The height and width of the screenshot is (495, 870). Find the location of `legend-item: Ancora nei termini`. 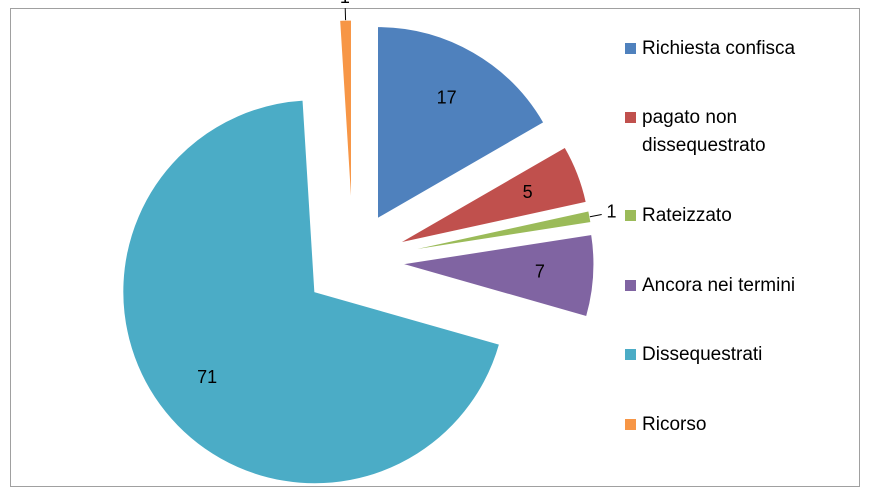

legend-item: Ancora nei termini is located at coordinates (742, 286).